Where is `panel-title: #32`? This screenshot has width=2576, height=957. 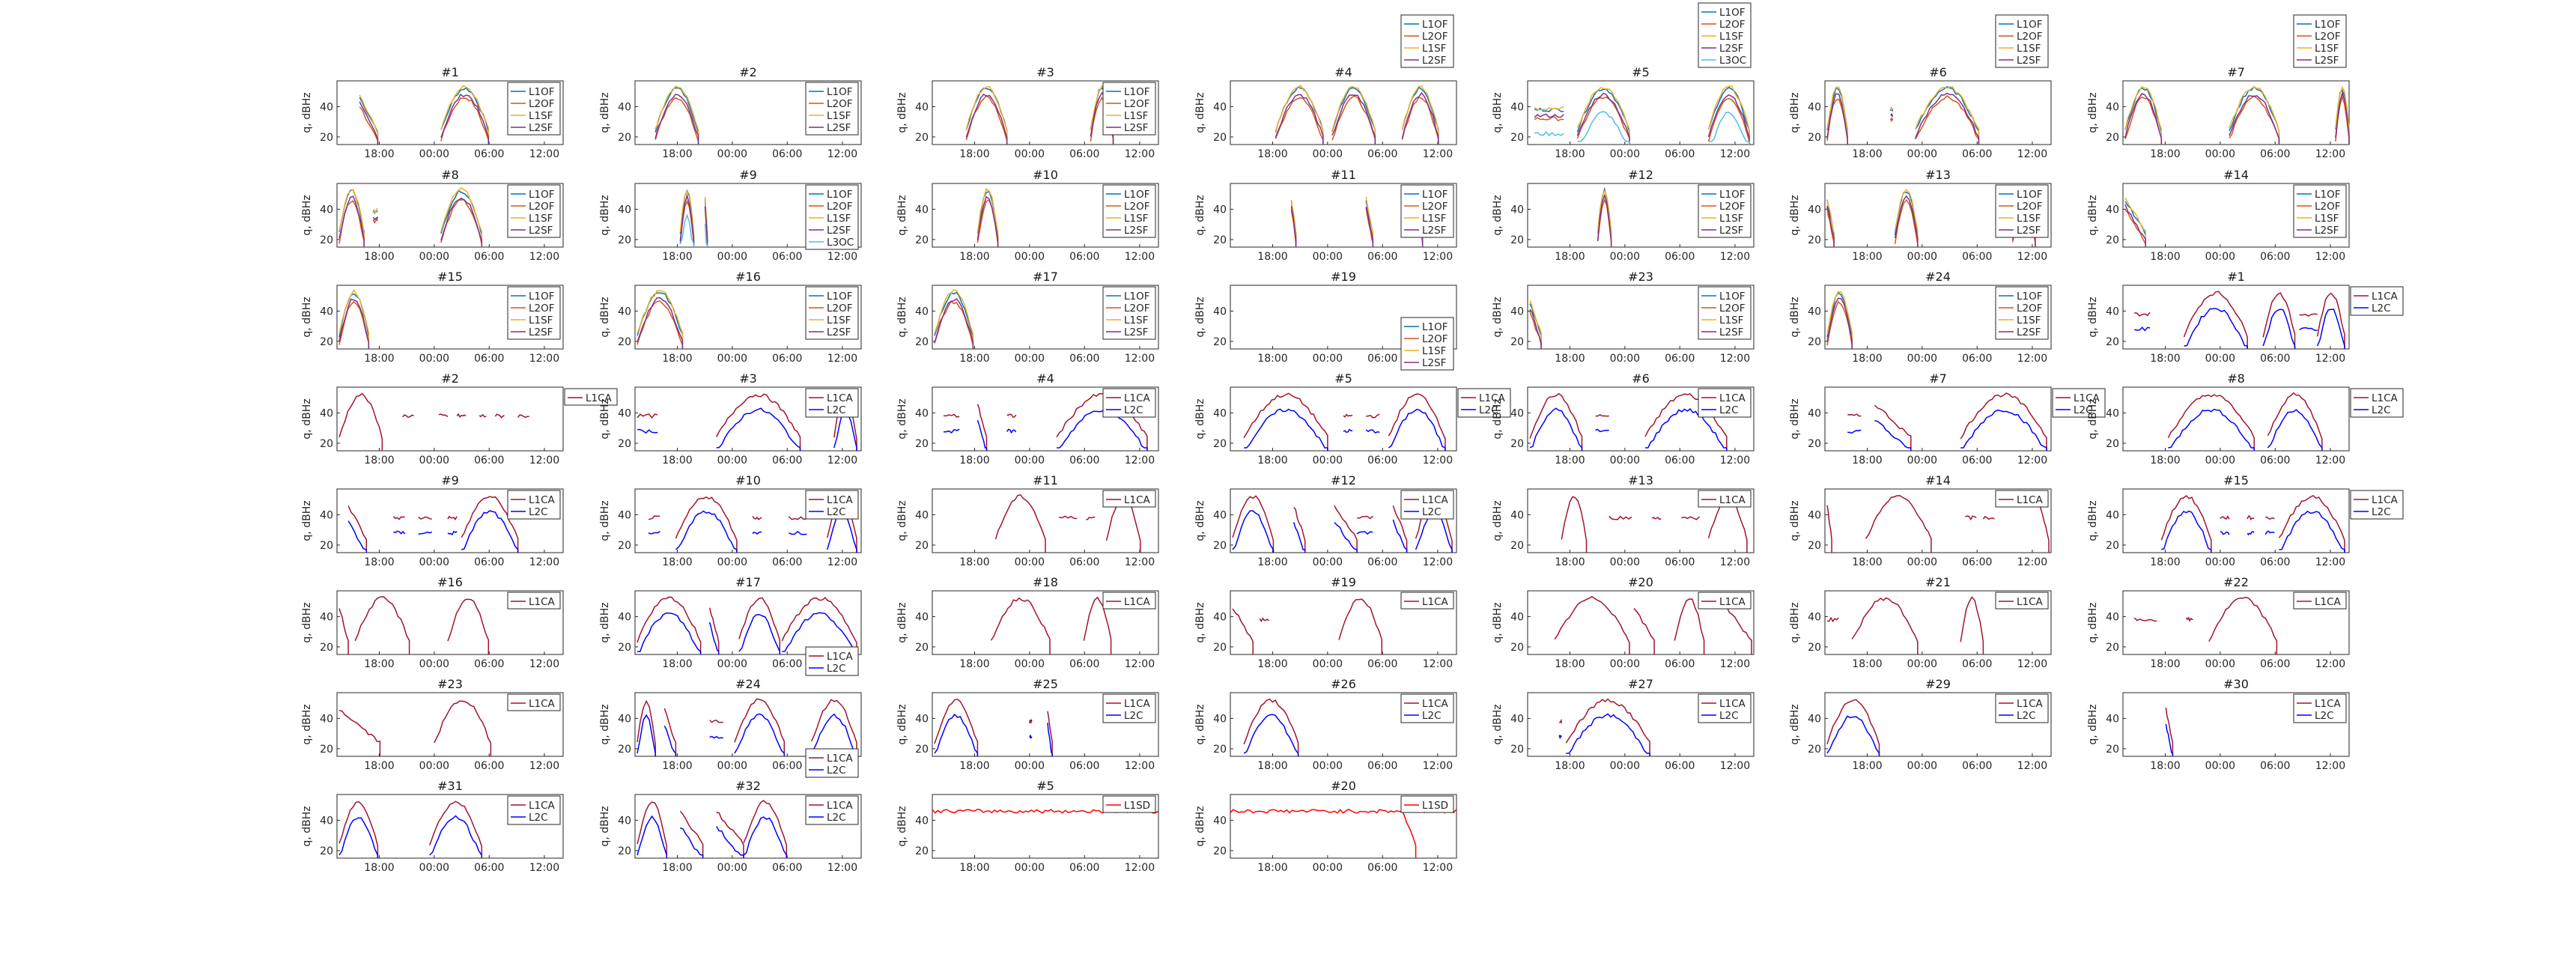 panel-title: #32 is located at coordinates (748, 786).